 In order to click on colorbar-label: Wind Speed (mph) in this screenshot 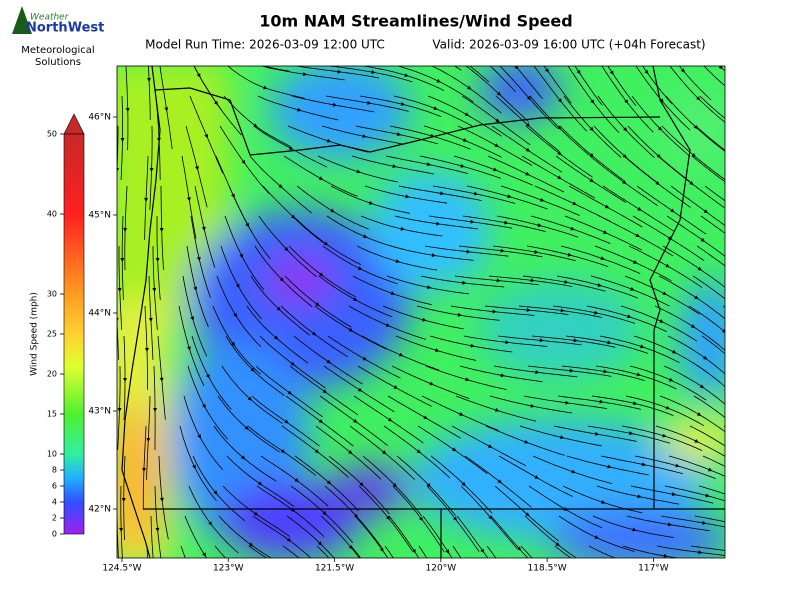, I will do `click(35, 334)`.